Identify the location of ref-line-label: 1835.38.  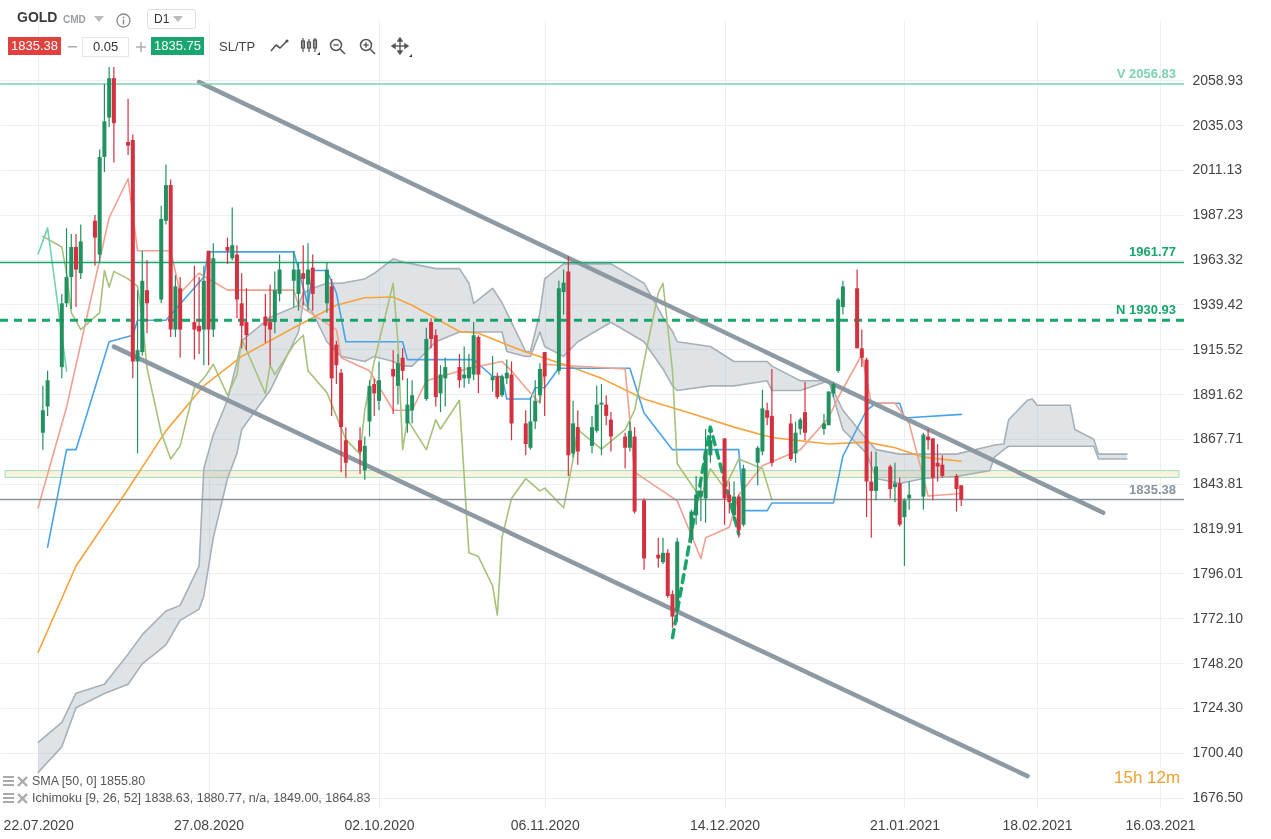
(1152, 489).